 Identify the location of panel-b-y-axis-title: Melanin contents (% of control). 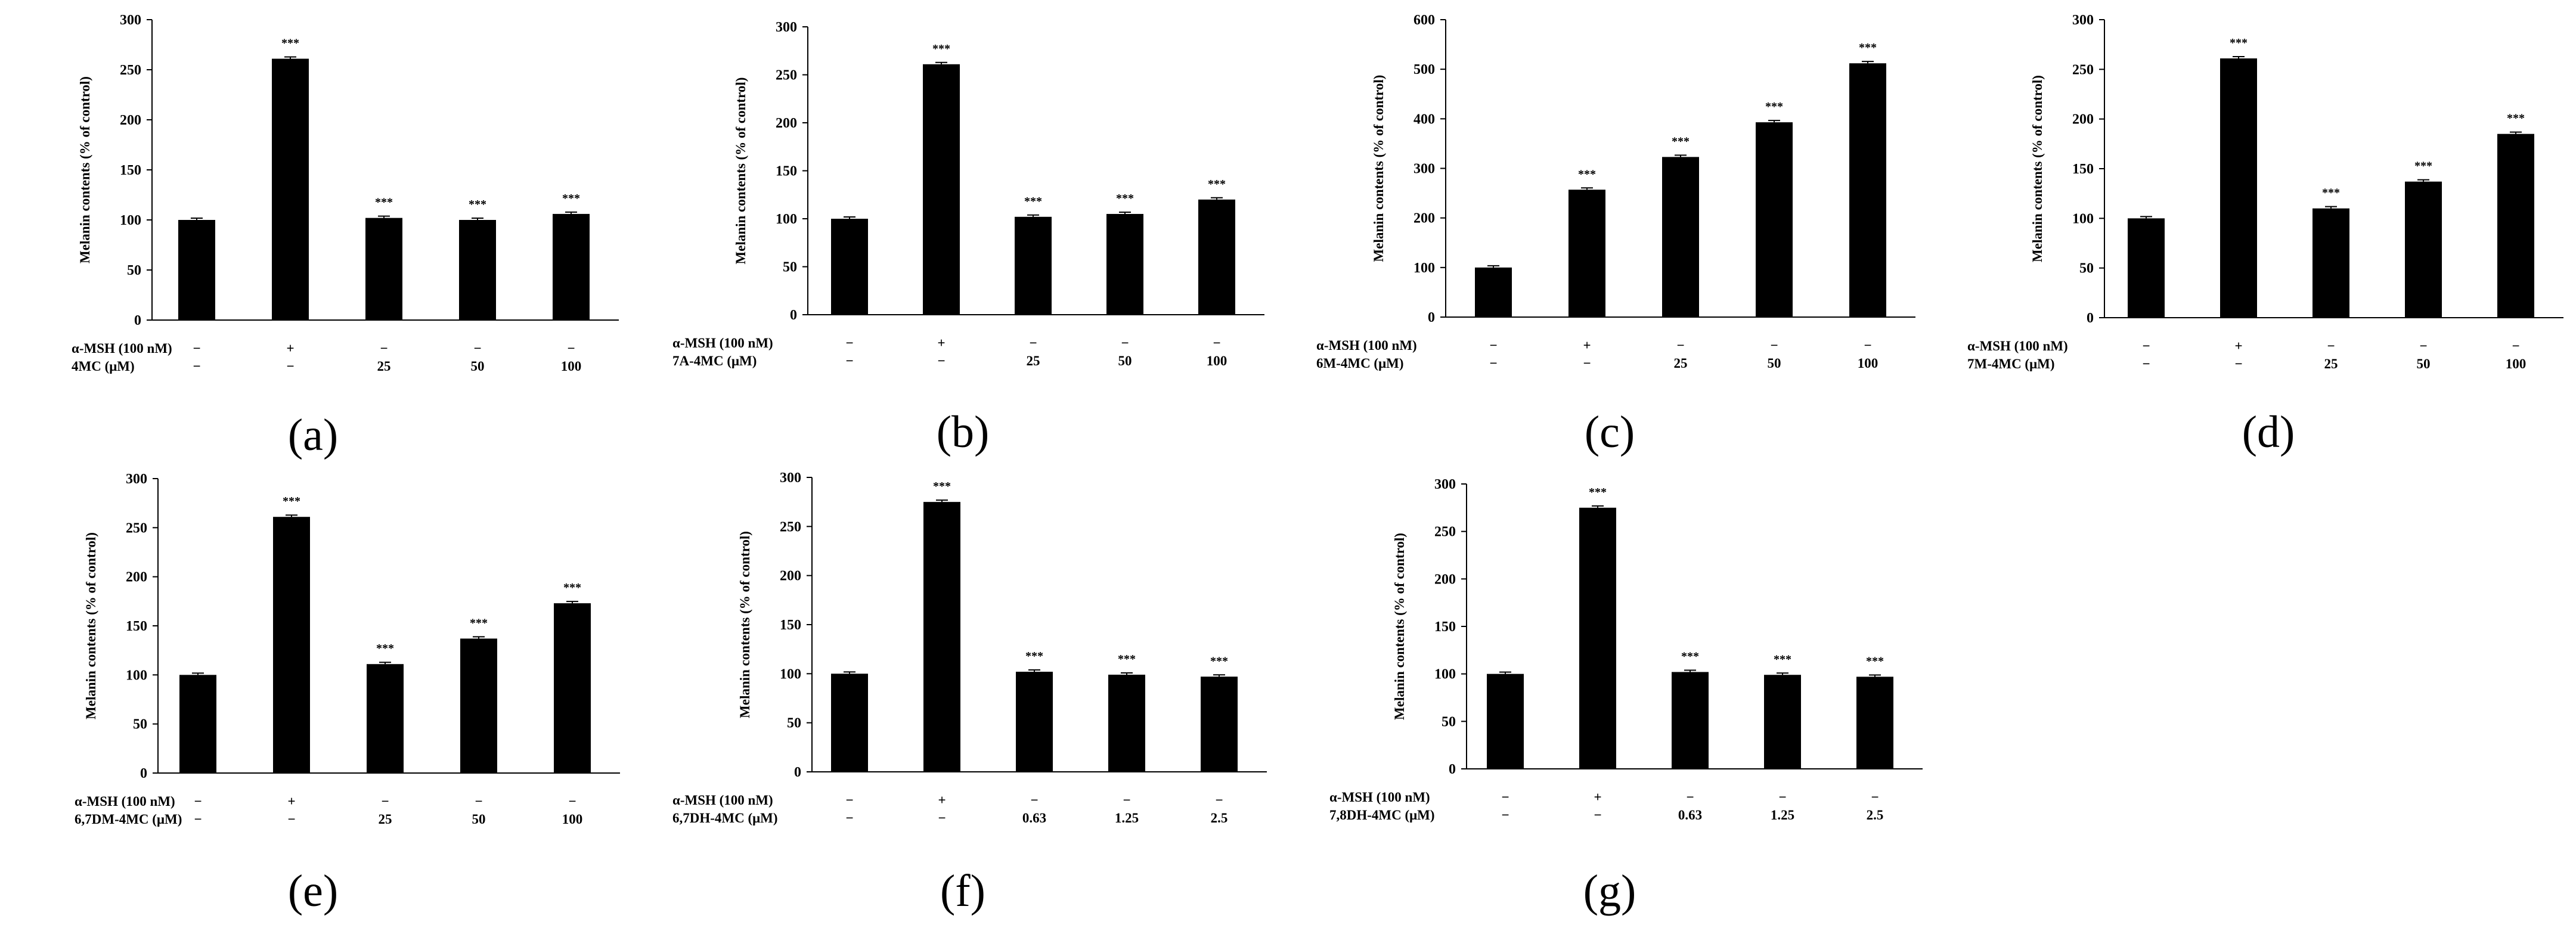
(740, 171).